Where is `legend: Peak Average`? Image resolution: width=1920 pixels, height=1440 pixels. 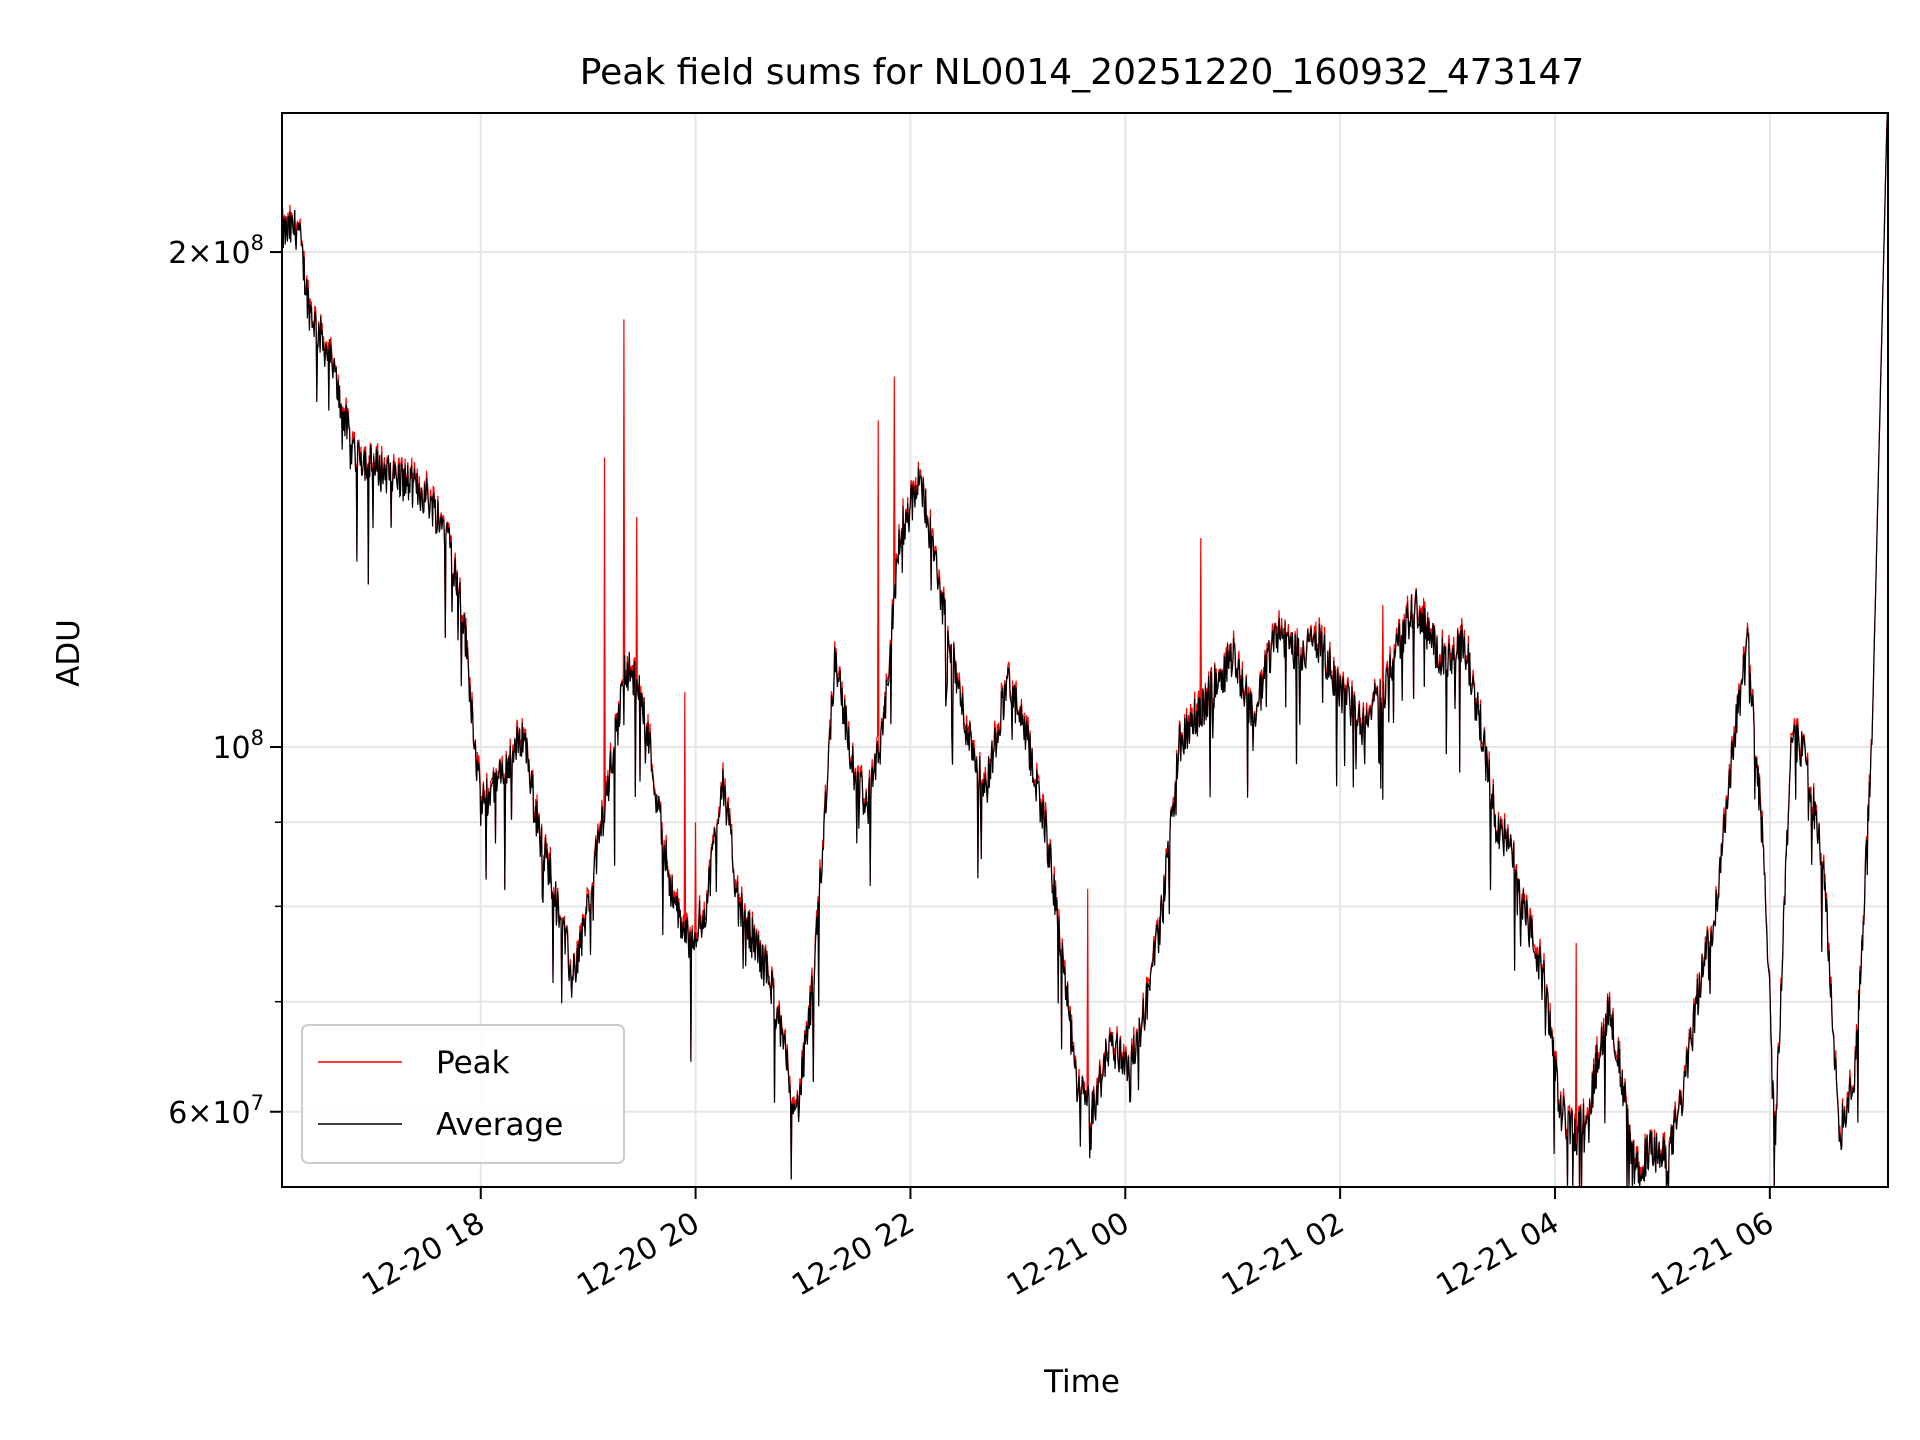 legend: Peak Average is located at coordinates (463, 1094).